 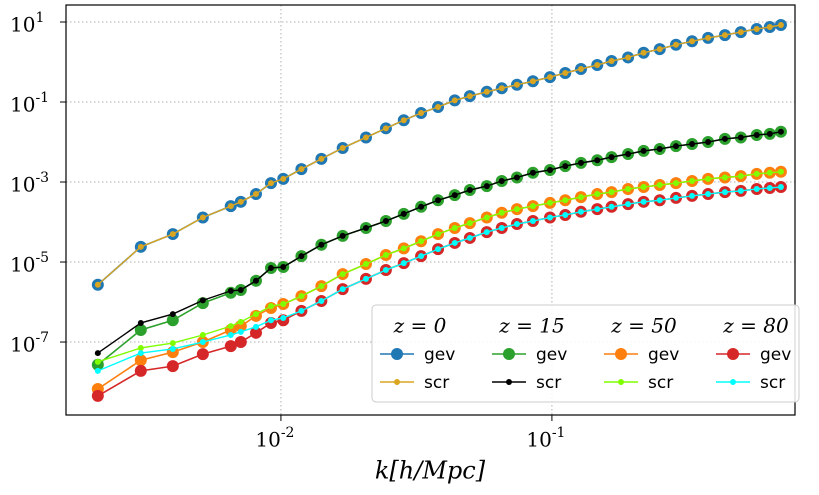 I want to click on x-axis-label: k[h/Mpc], so click(x=430, y=471).